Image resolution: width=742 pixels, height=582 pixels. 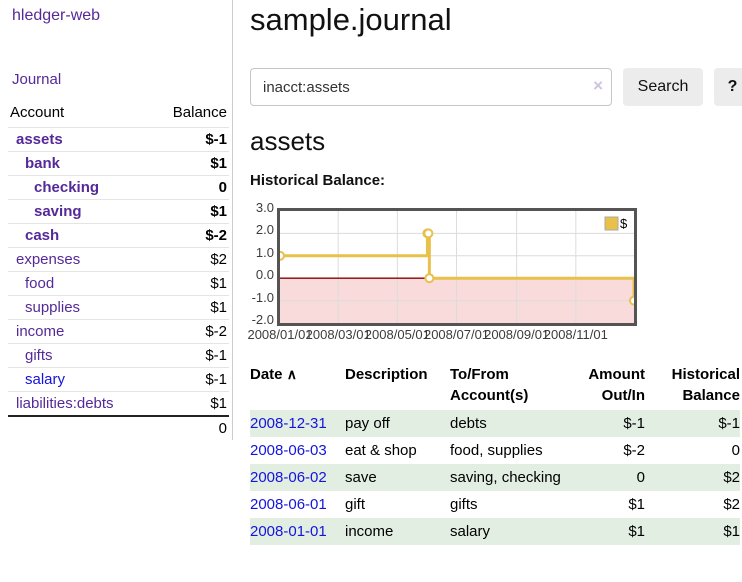 I want to click on legend-label: $, so click(x=624, y=223).